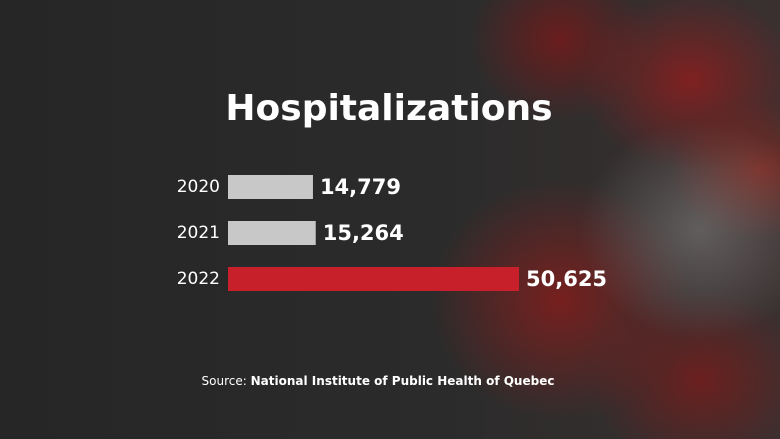 The image size is (780, 439). Describe the element at coordinates (388, 108) in the screenshot. I see `chart-title: Hospitalizations` at that location.